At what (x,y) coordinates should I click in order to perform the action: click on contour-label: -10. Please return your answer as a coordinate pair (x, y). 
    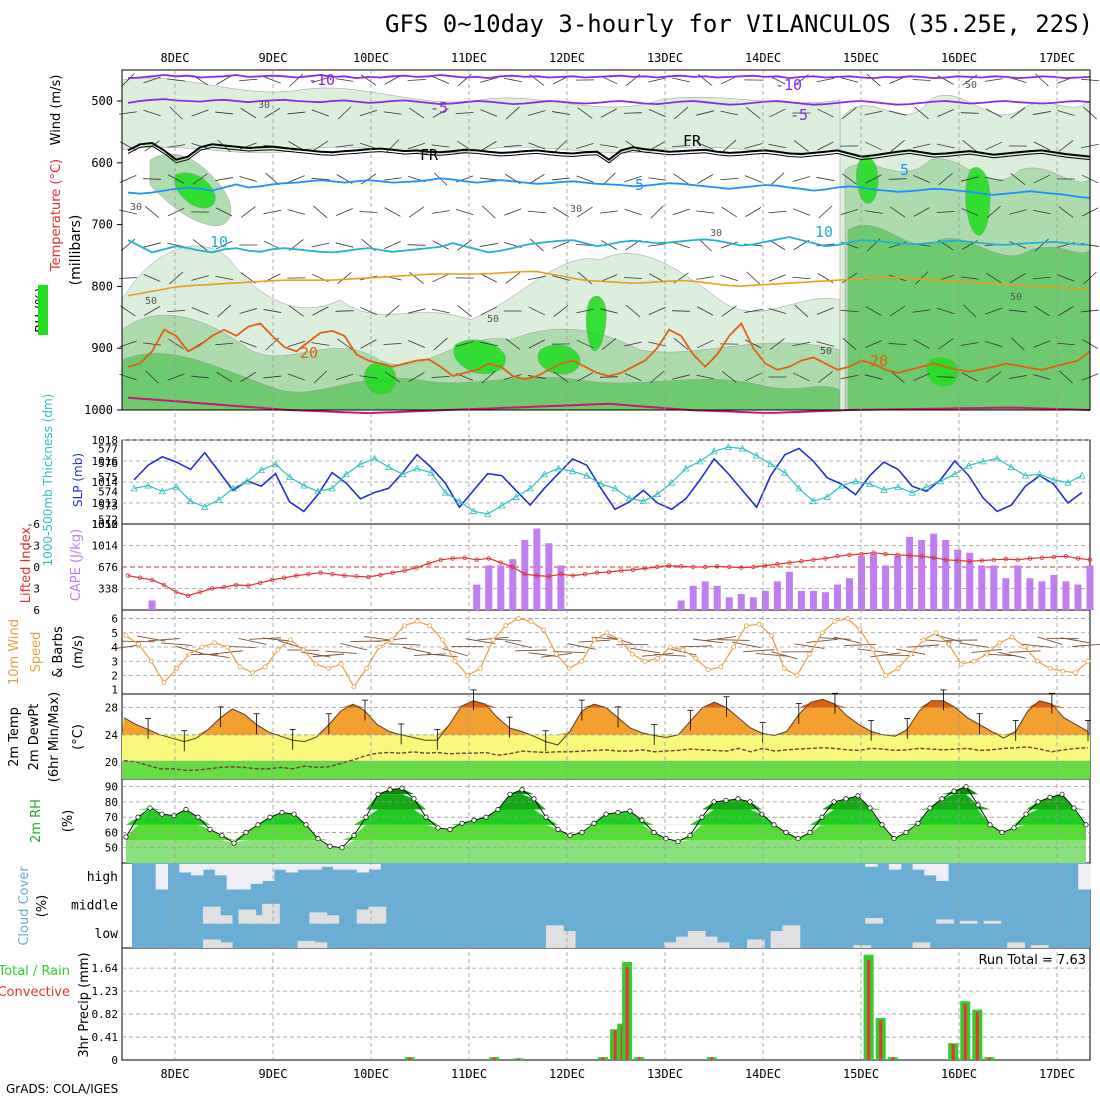
    Looking at the image, I should click on (788, 85).